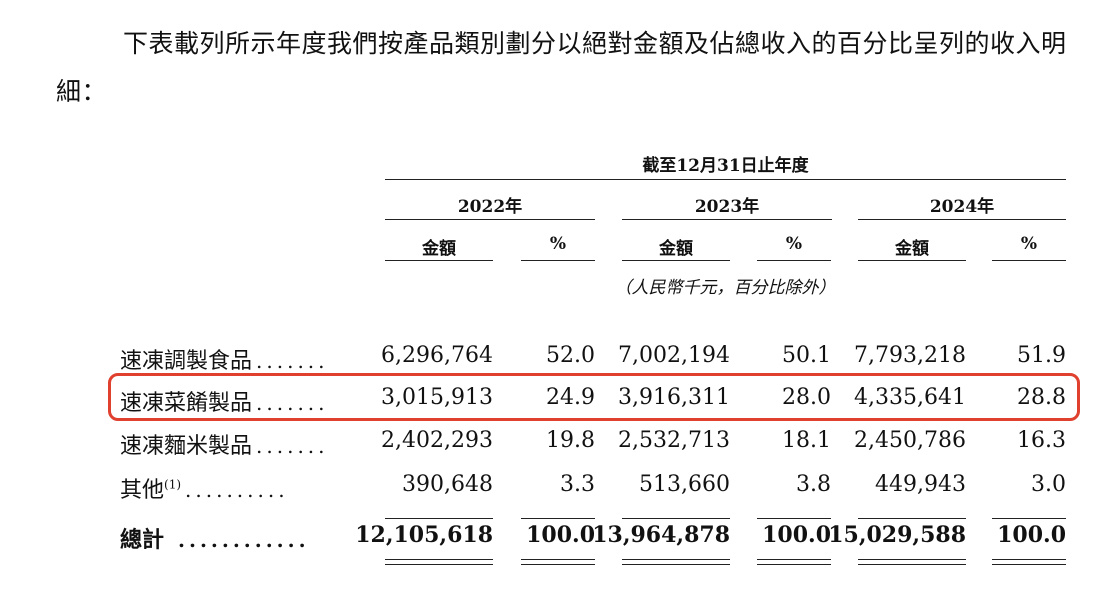 The image size is (1120, 596). What do you see at coordinates (186, 361) in the screenshot?
I see `row-label-text: 速凍調製食品` at bounding box center [186, 361].